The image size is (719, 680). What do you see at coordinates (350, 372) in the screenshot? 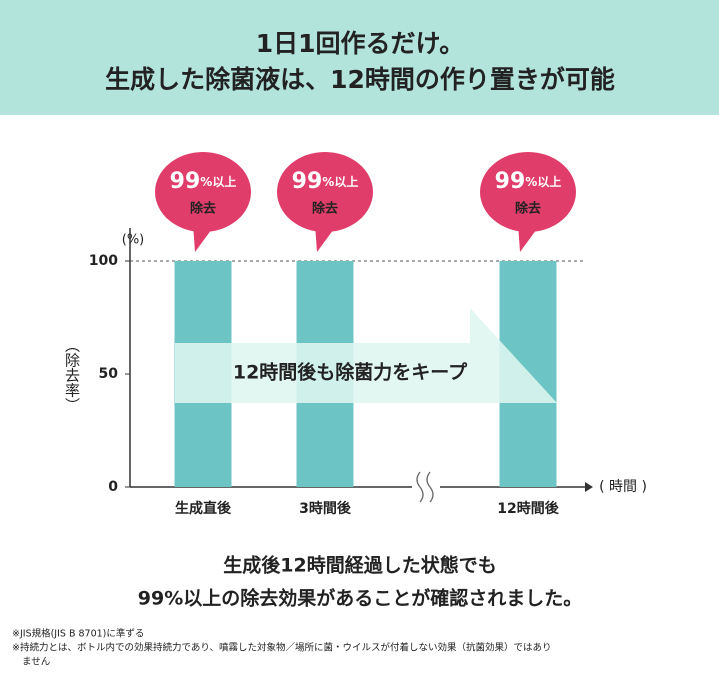
I see `arrow-text: 12時間後も除菌力をキープ` at bounding box center [350, 372].